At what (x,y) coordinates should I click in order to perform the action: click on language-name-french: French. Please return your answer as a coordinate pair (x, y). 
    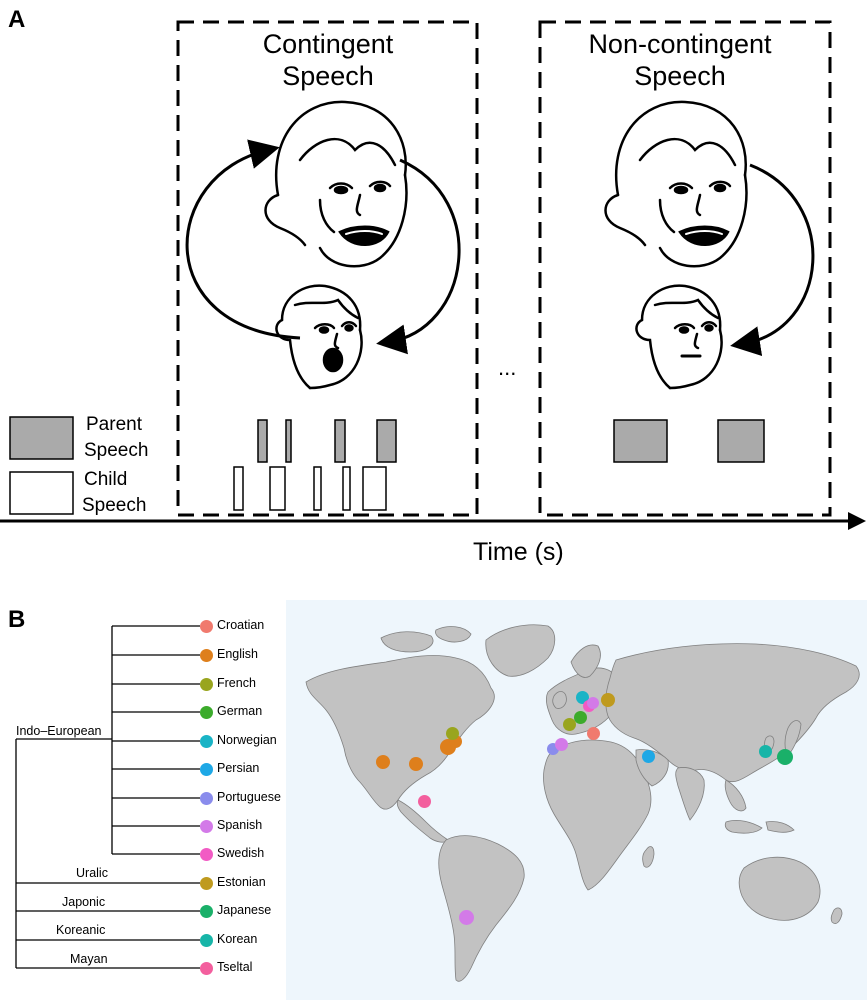
    Looking at the image, I should click on (236, 683).